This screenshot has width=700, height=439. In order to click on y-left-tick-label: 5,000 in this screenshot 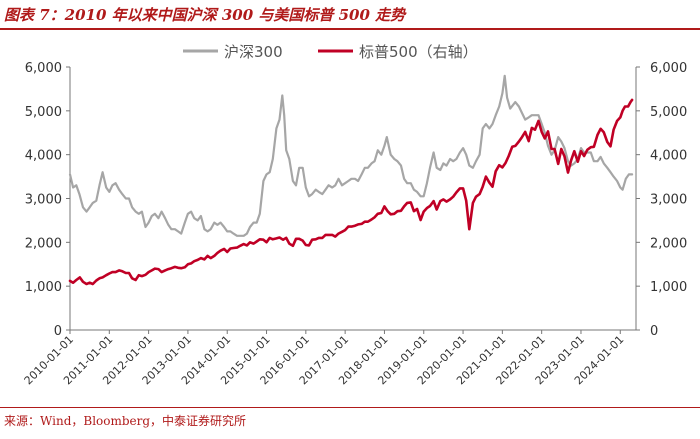, I will do `click(43, 112)`.